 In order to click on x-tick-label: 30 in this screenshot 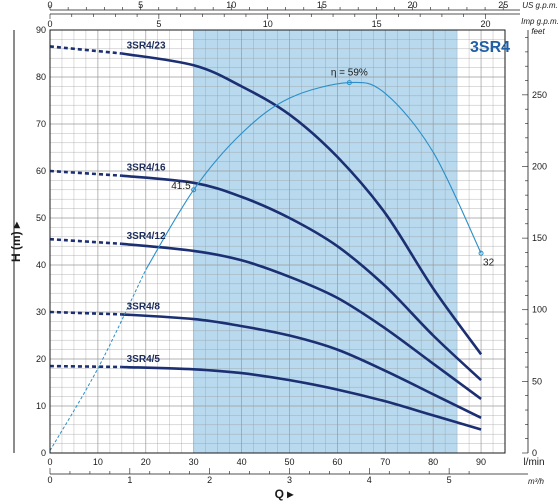, I will do `click(194, 462)`.